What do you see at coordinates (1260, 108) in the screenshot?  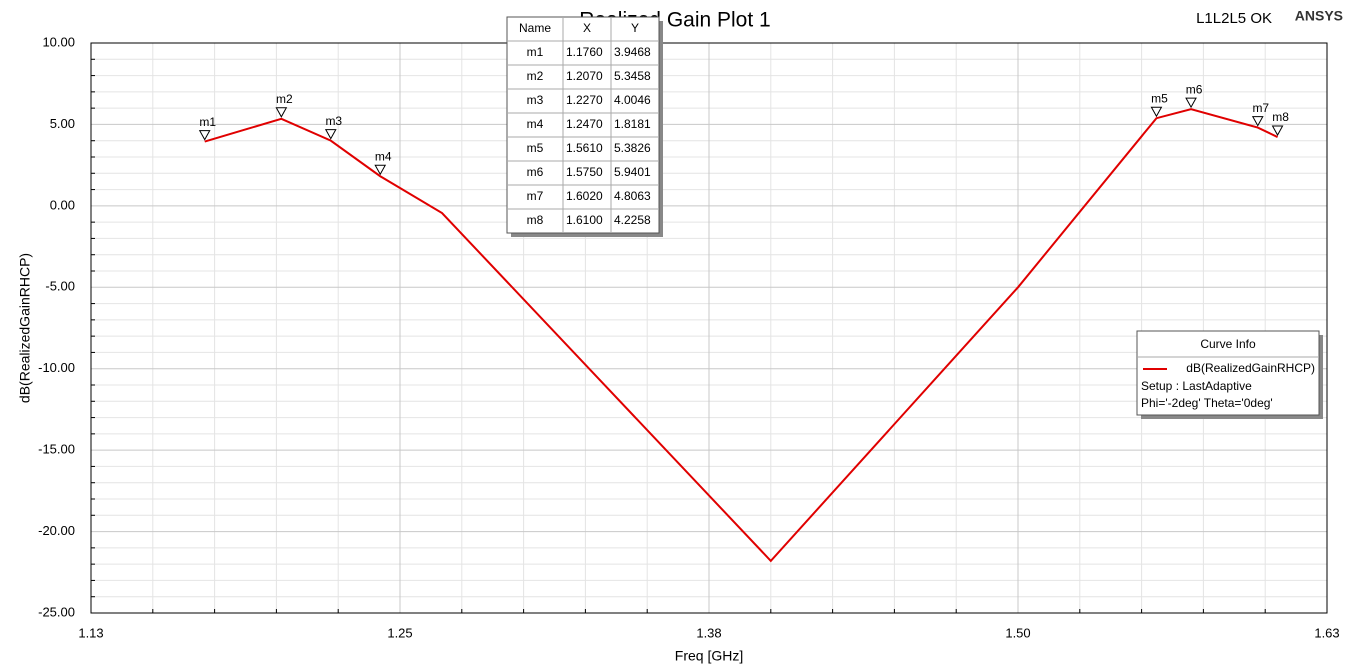 I see `marker-label: m7` at bounding box center [1260, 108].